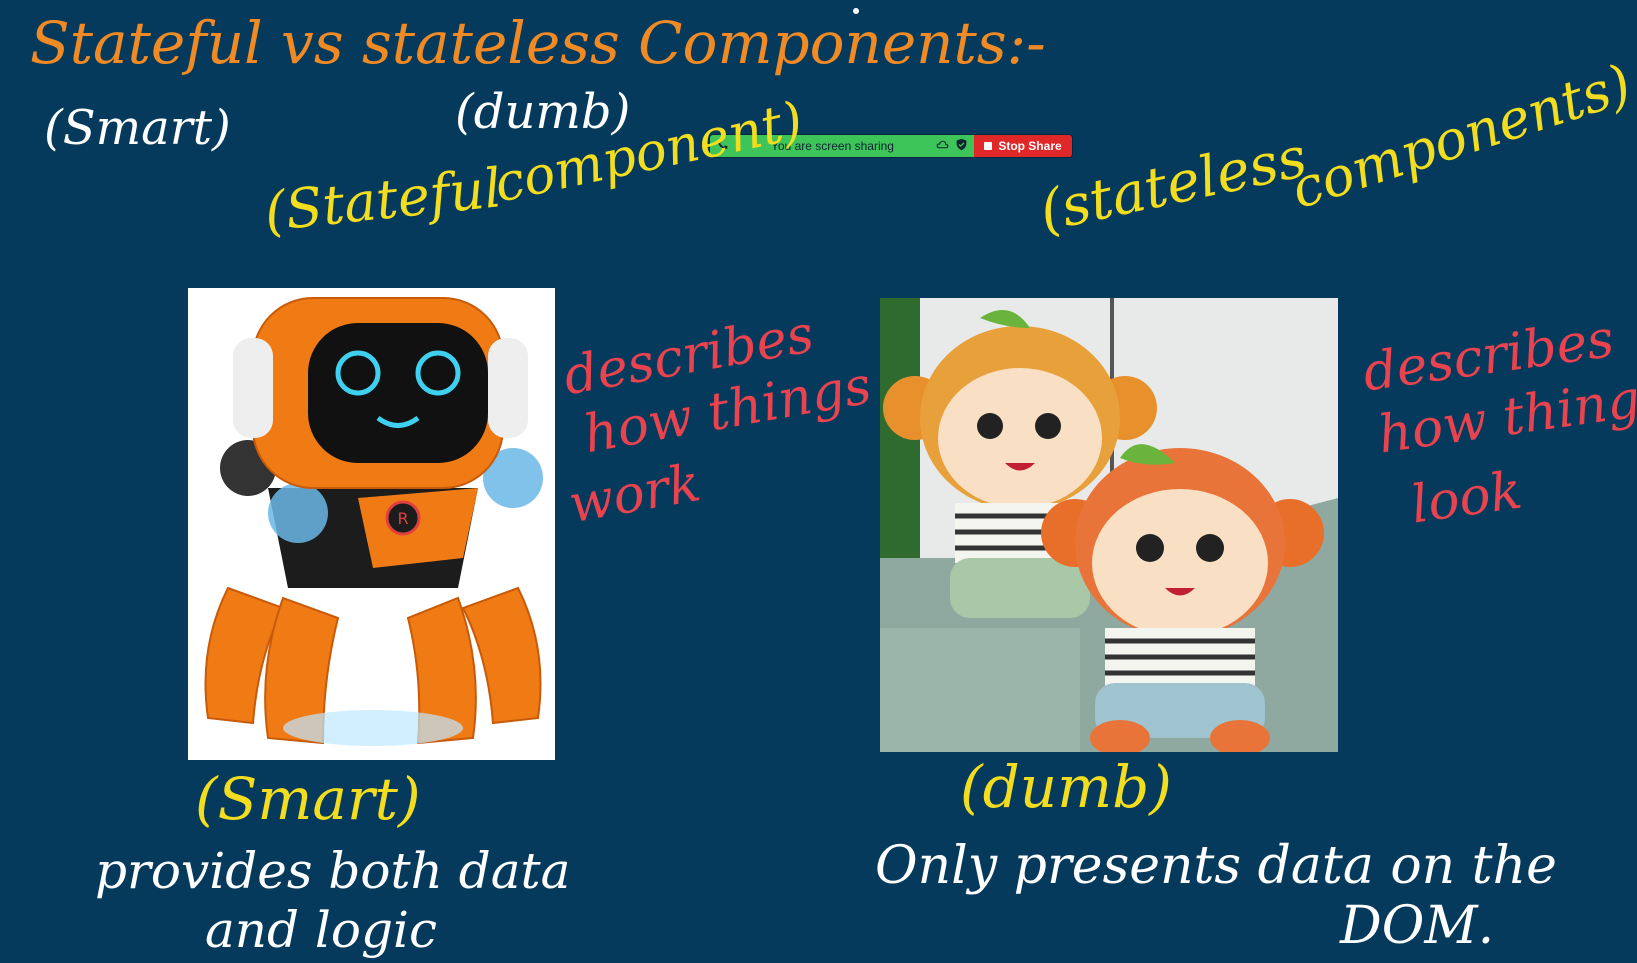 The height and width of the screenshot is (963, 1637). Describe the element at coordinates (137, 128) in the screenshot. I see `smart-label-top: (Smart)` at that location.